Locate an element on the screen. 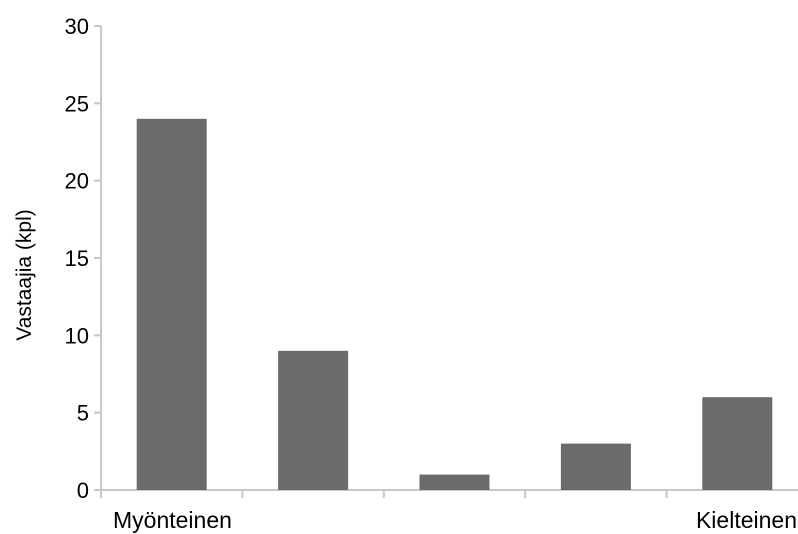 This screenshot has height=534, width=798. y-tick-label: 25 is located at coordinates (77, 103).